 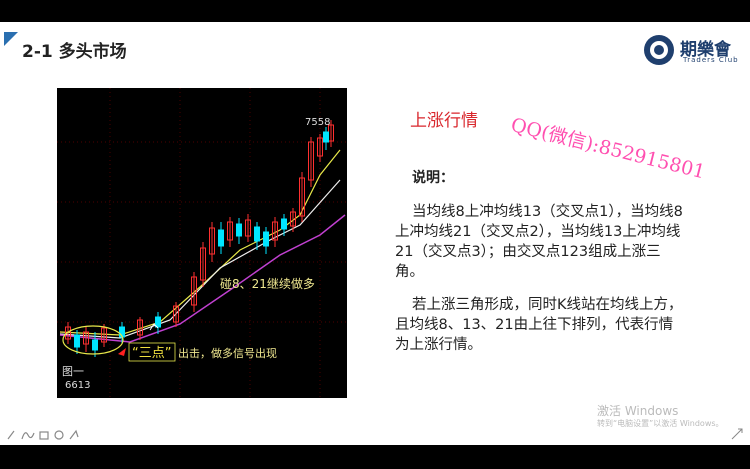 What do you see at coordinates (28, 436) in the screenshot?
I see `draw-tool` at bounding box center [28, 436].